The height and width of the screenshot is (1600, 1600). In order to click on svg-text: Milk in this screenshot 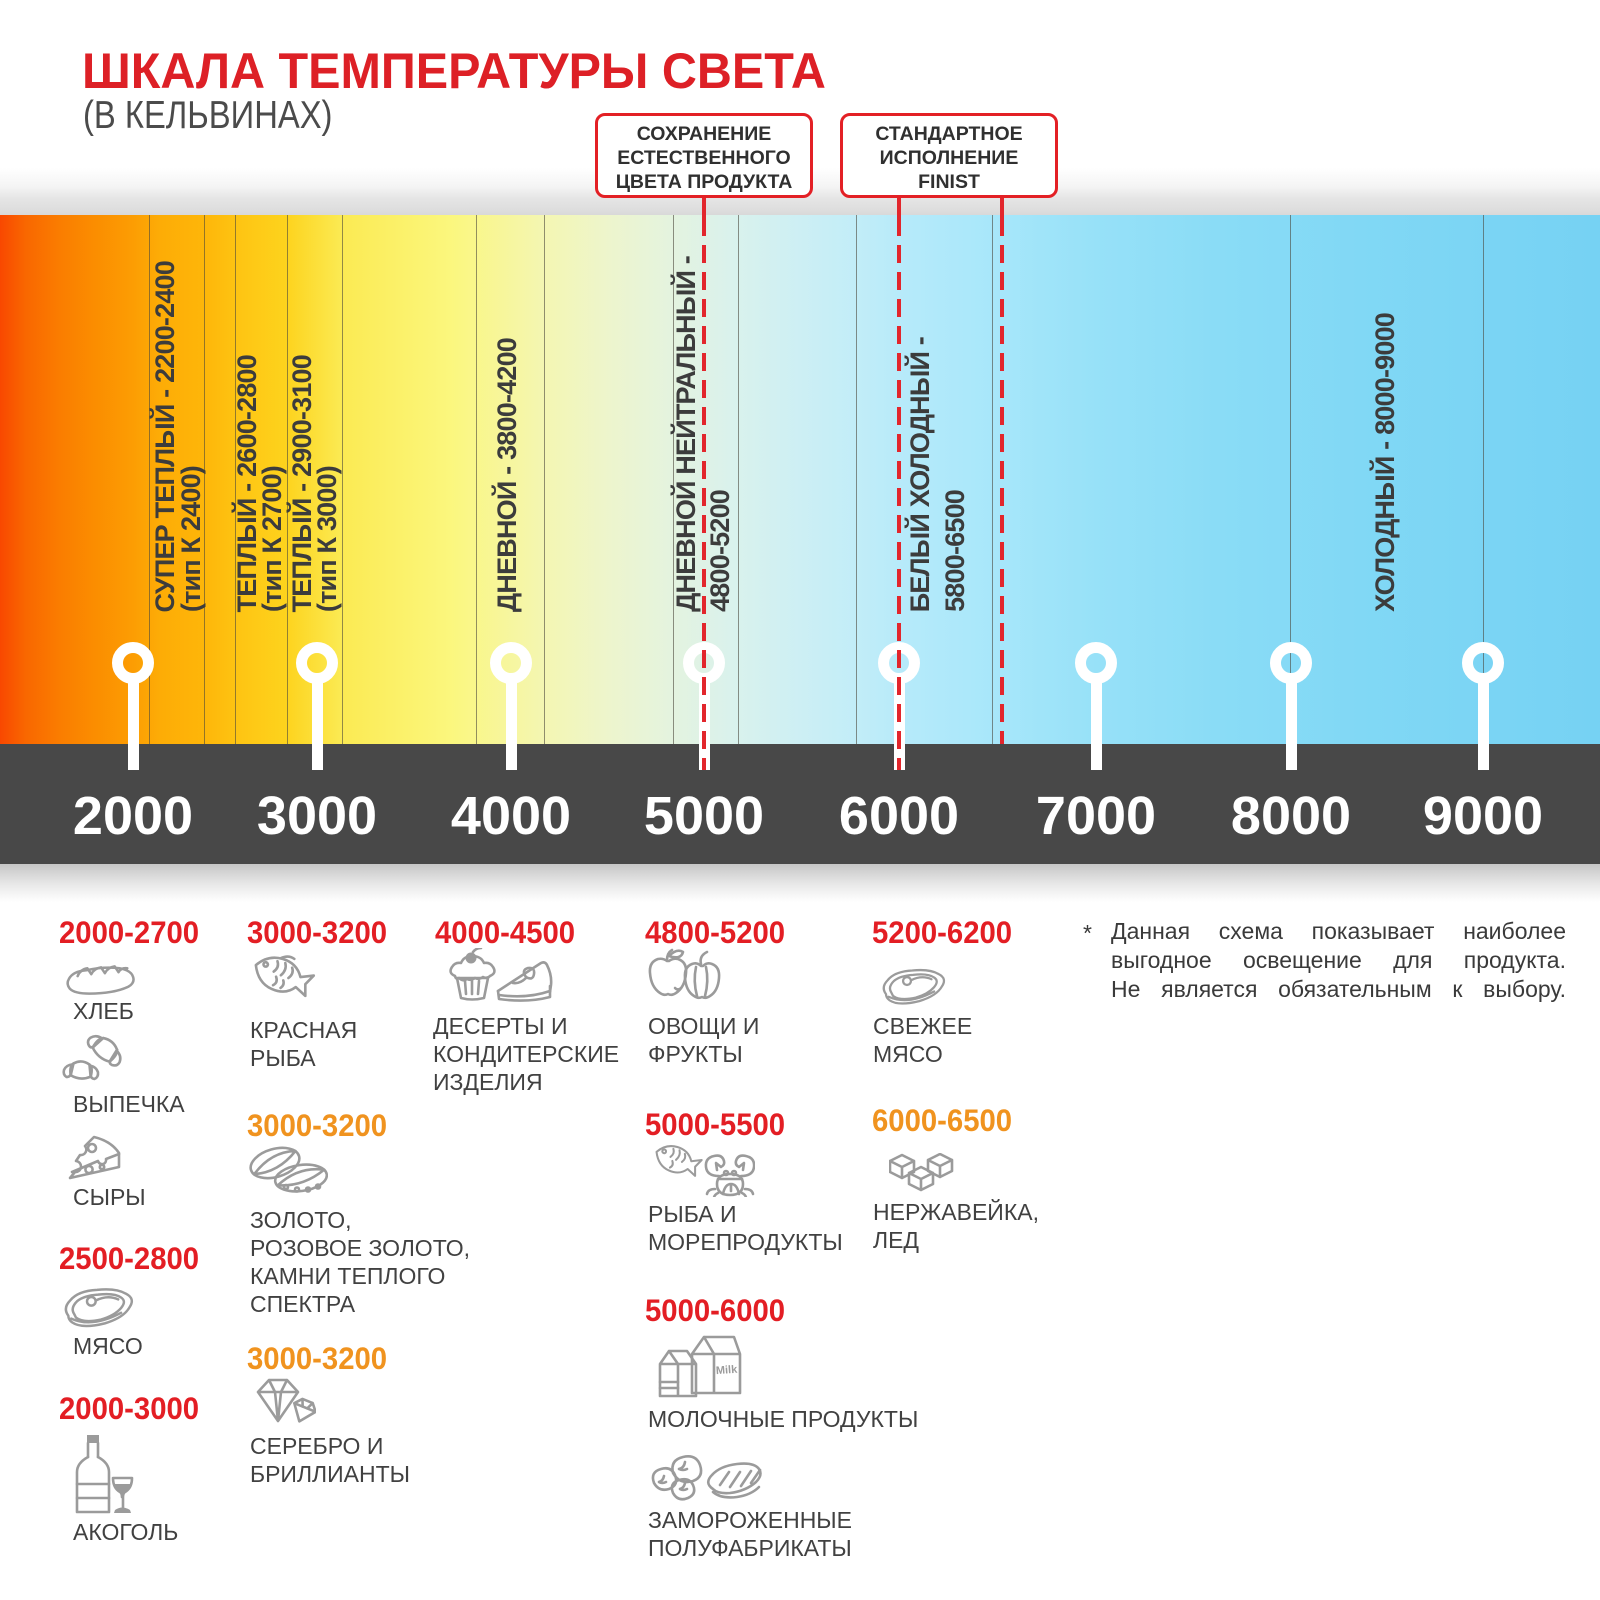, I will do `click(726, 1371)`.